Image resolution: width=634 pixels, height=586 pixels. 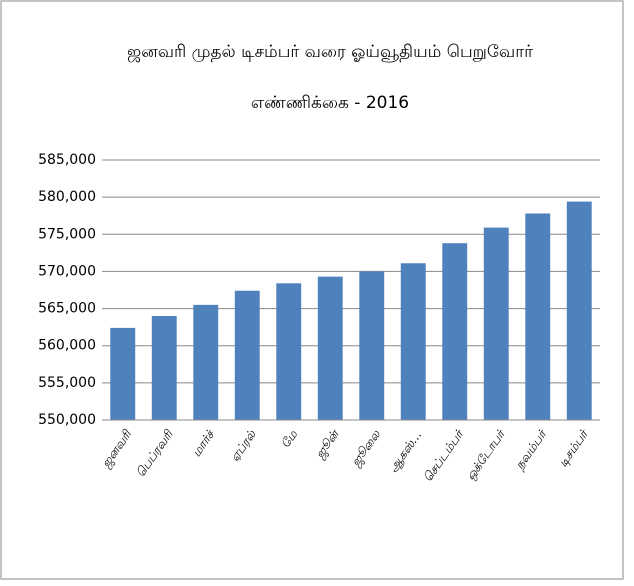 I want to click on y-tick-label: 550,000, so click(x=67, y=420).